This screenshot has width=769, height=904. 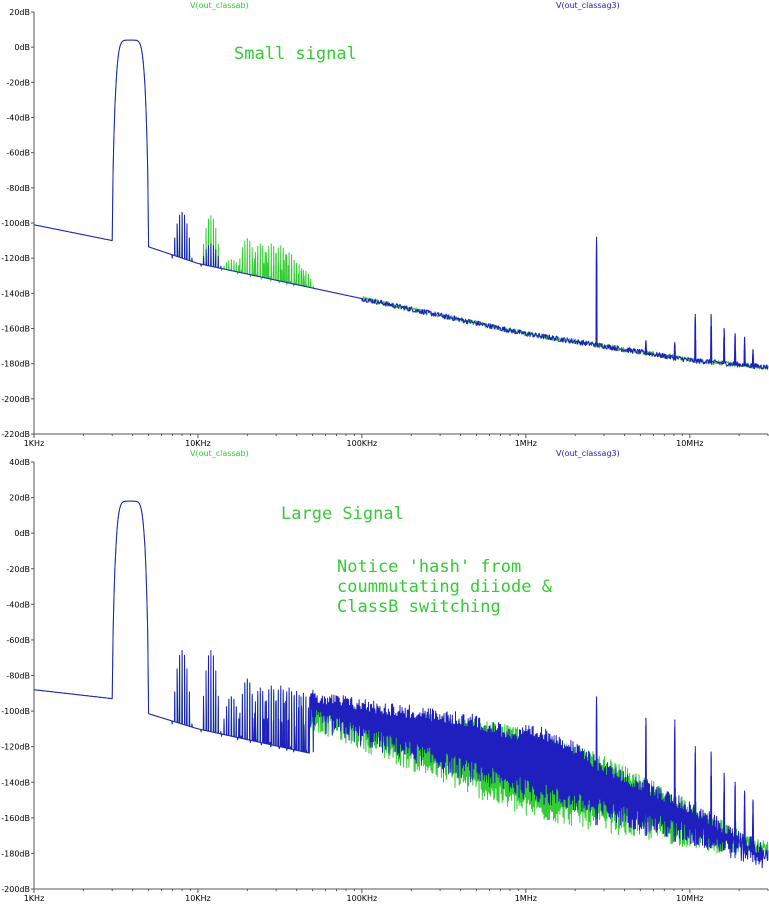 What do you see at coordinates (19, 462) in the screenshot?
I see `y-tick-label: 40dB` at bounding box center [19, 462].